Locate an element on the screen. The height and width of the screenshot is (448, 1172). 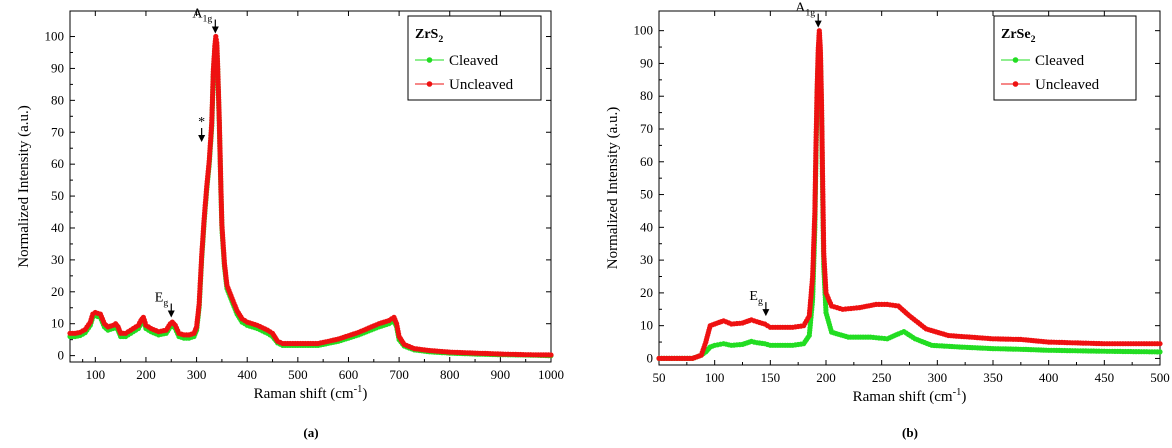
legend: ZrS2 Cleaved Uncleaved is located at coordinates (474, 58).